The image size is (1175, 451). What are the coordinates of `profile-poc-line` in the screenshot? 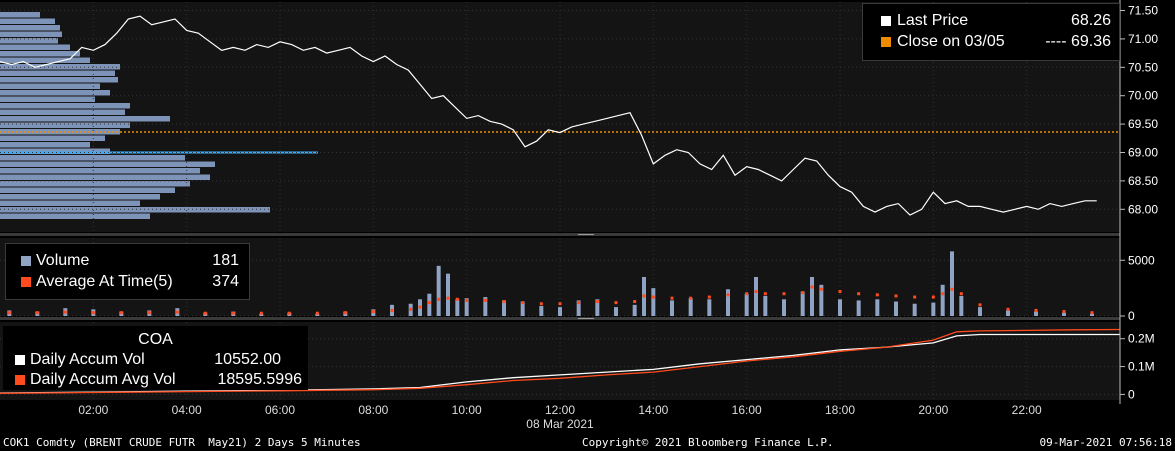 It's located at (159, 152).